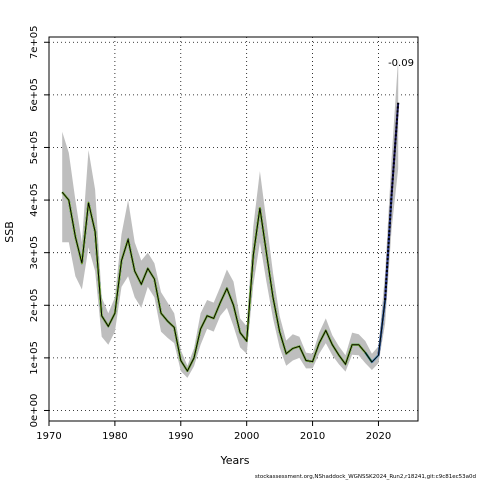  Describe the element at coordinates (312, 436) in the screenshot. I see `x-tick-label: 2010` at that location.